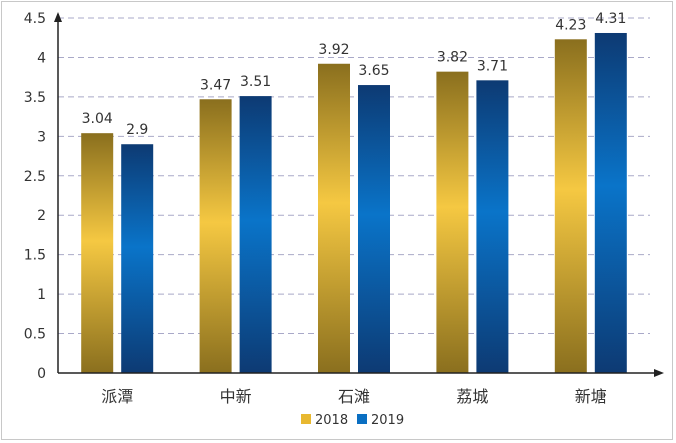  Describe the element at coordinates (334, 218) in the screenshot. I see `bar-2018-石滩` at that location.